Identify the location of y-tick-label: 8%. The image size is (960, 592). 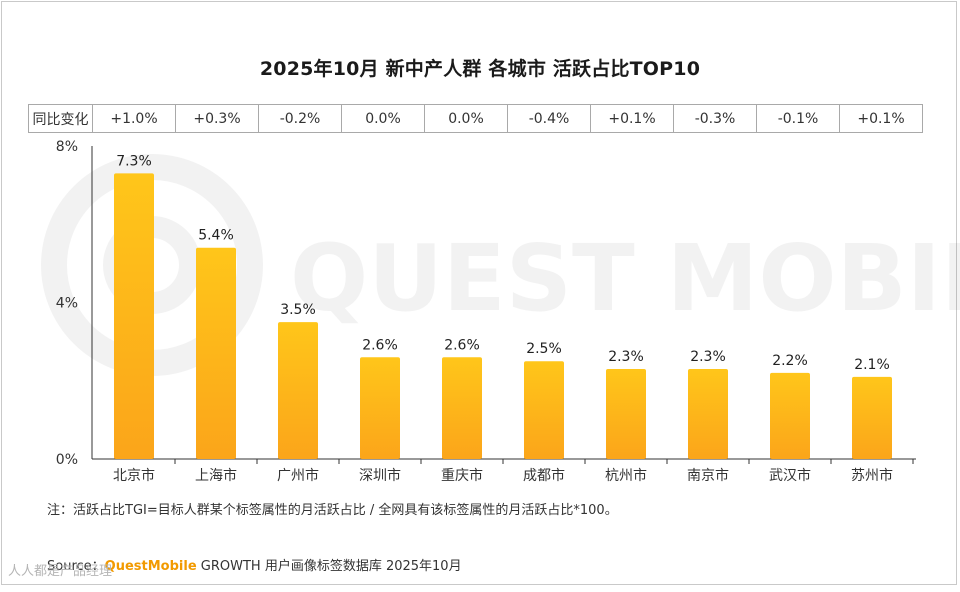
(67, 147).